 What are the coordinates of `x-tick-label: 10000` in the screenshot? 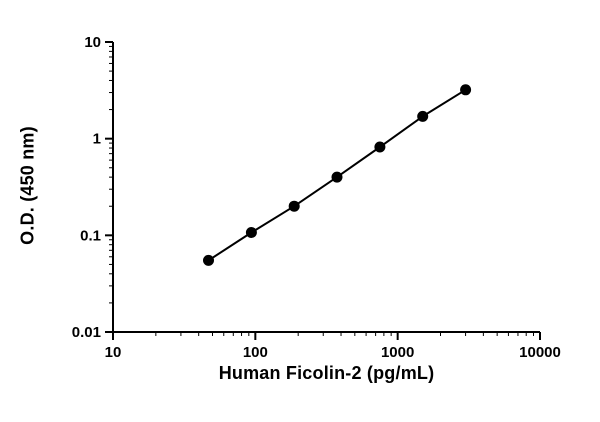 It's located at (540, 352).